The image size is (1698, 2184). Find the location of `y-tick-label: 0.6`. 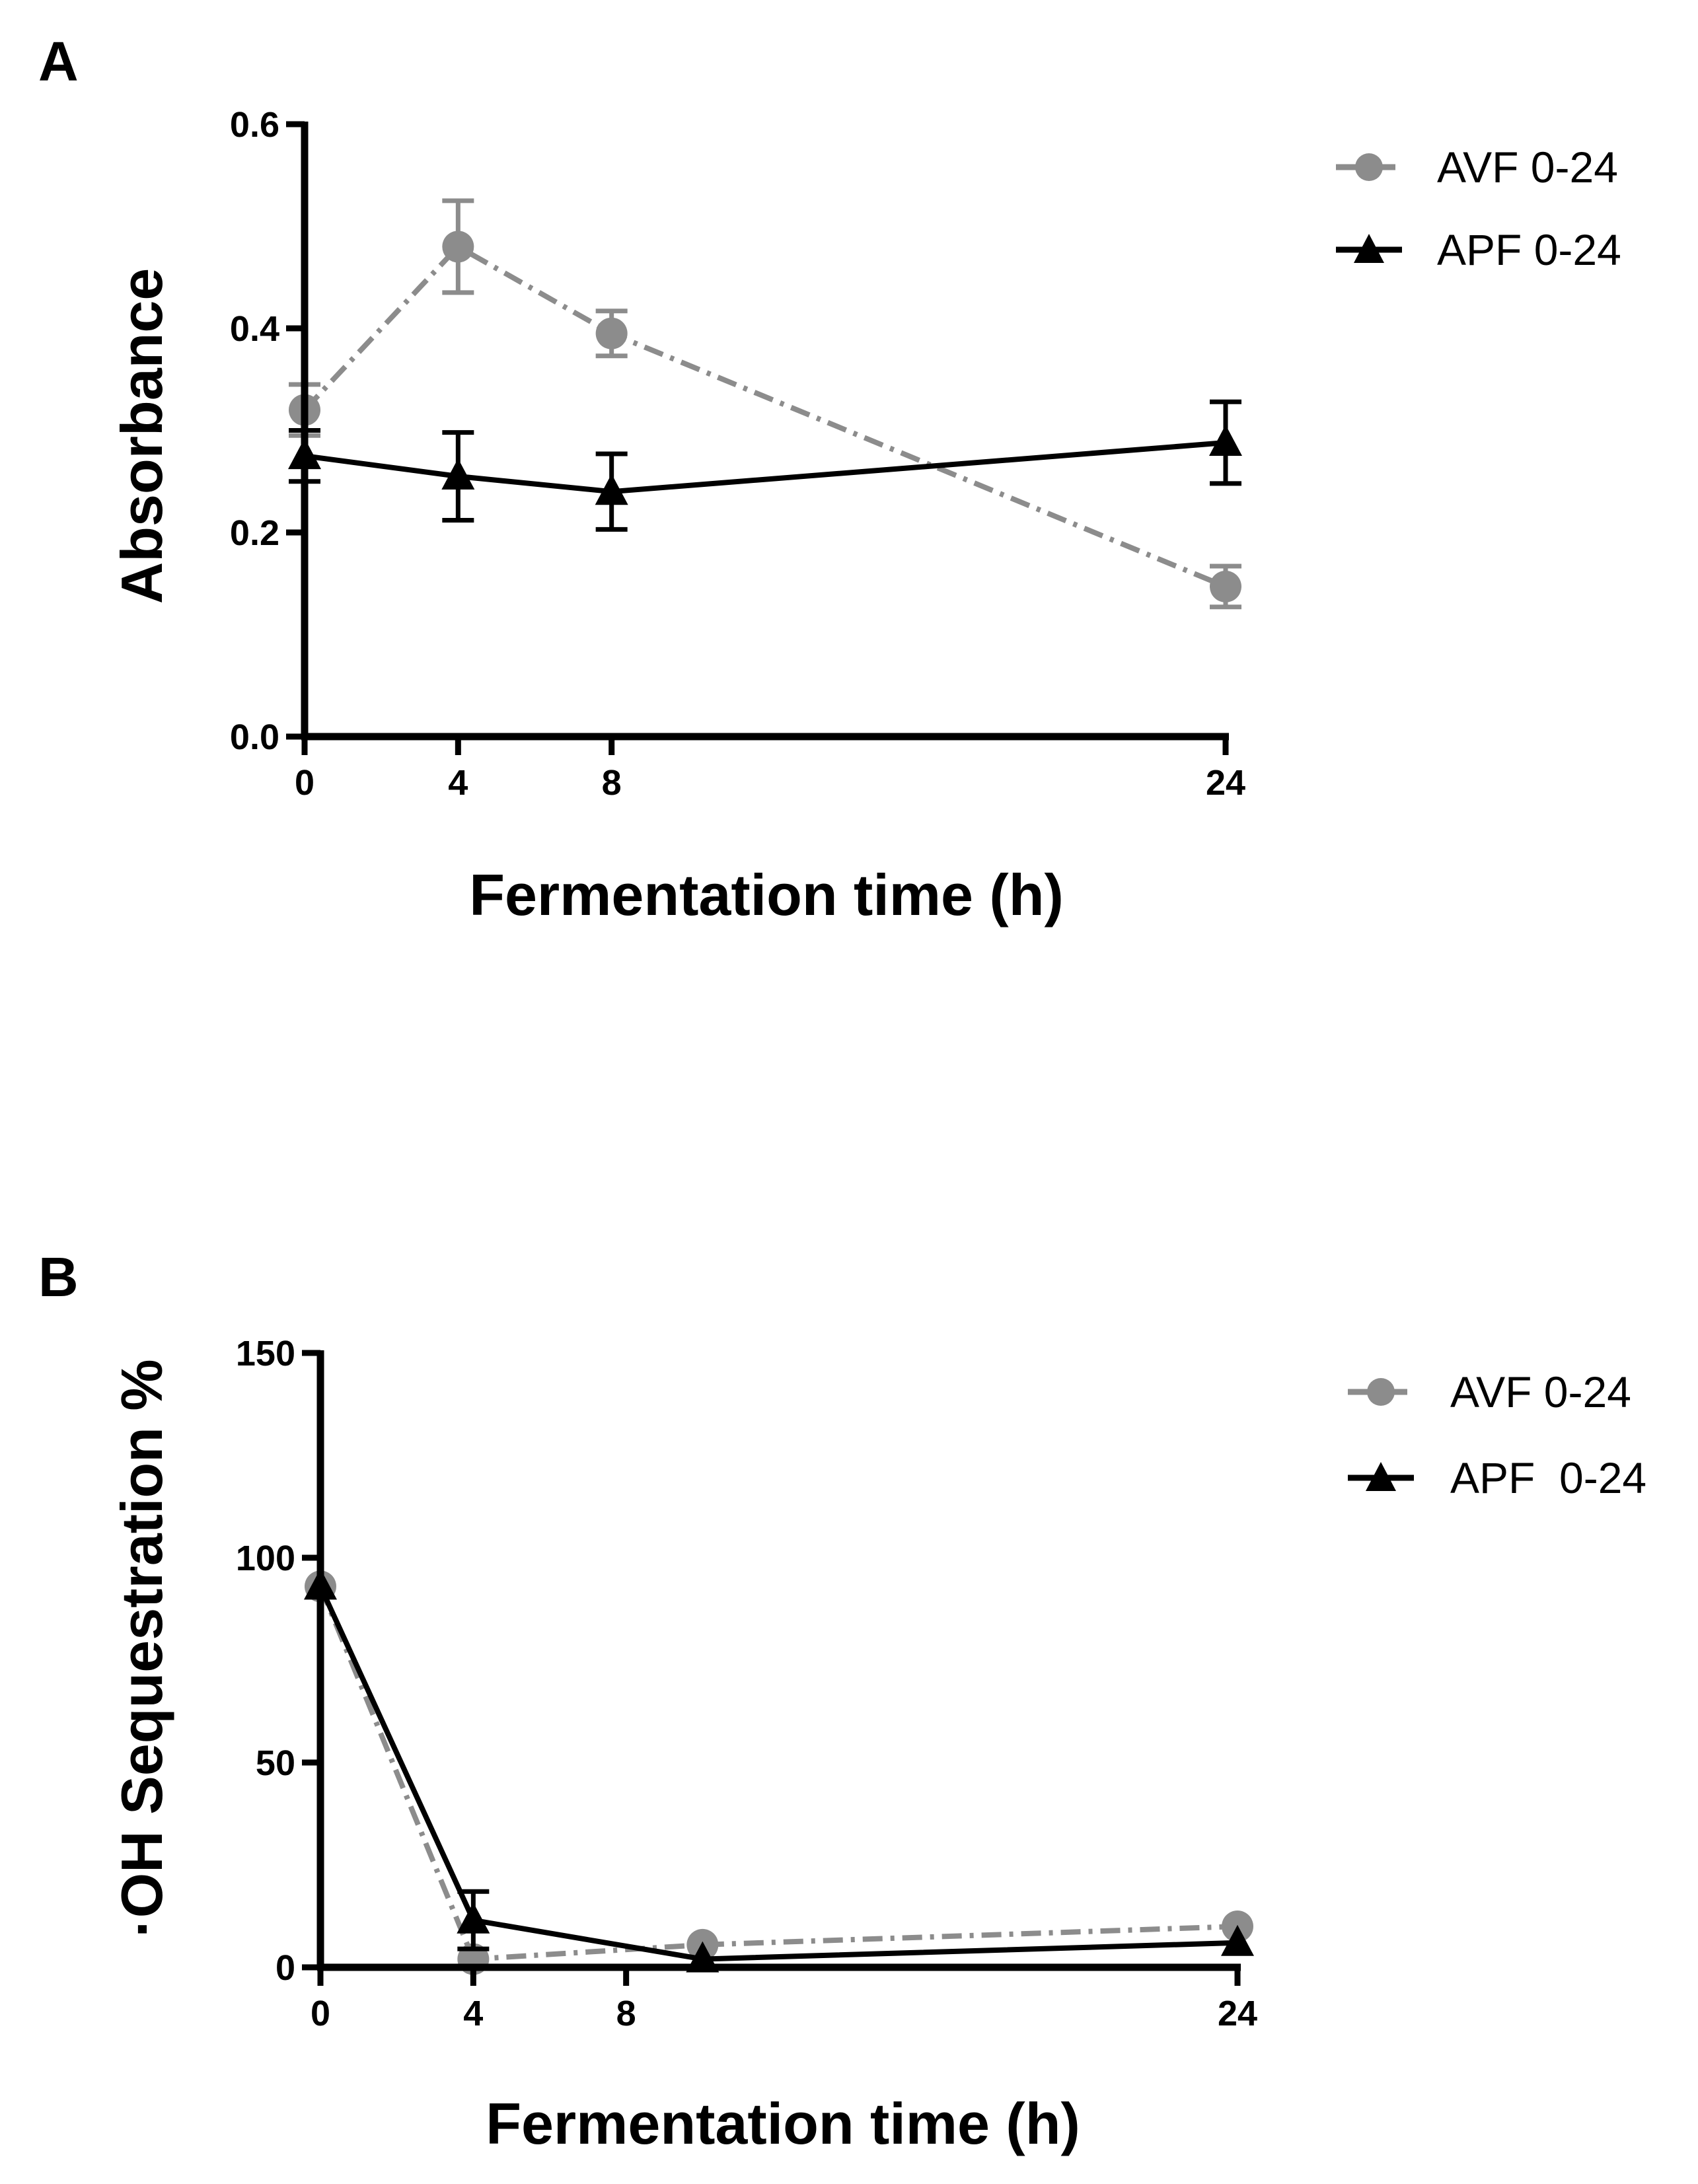

y-tick-label: 0.6 is located at coordinates (254, 125).